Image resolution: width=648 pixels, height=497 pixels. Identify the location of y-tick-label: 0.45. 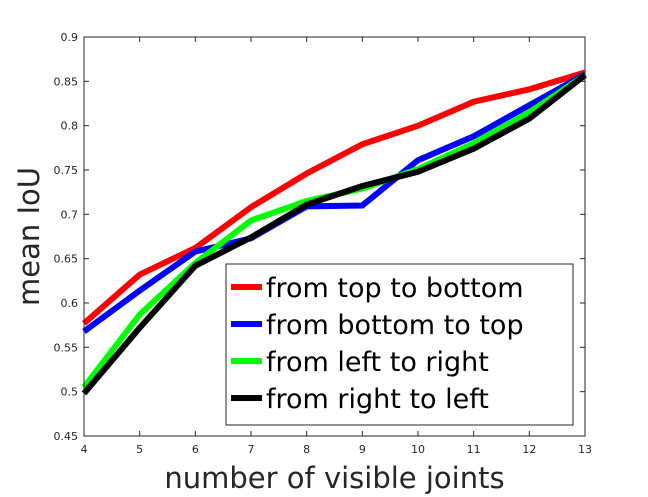
(66, 436).